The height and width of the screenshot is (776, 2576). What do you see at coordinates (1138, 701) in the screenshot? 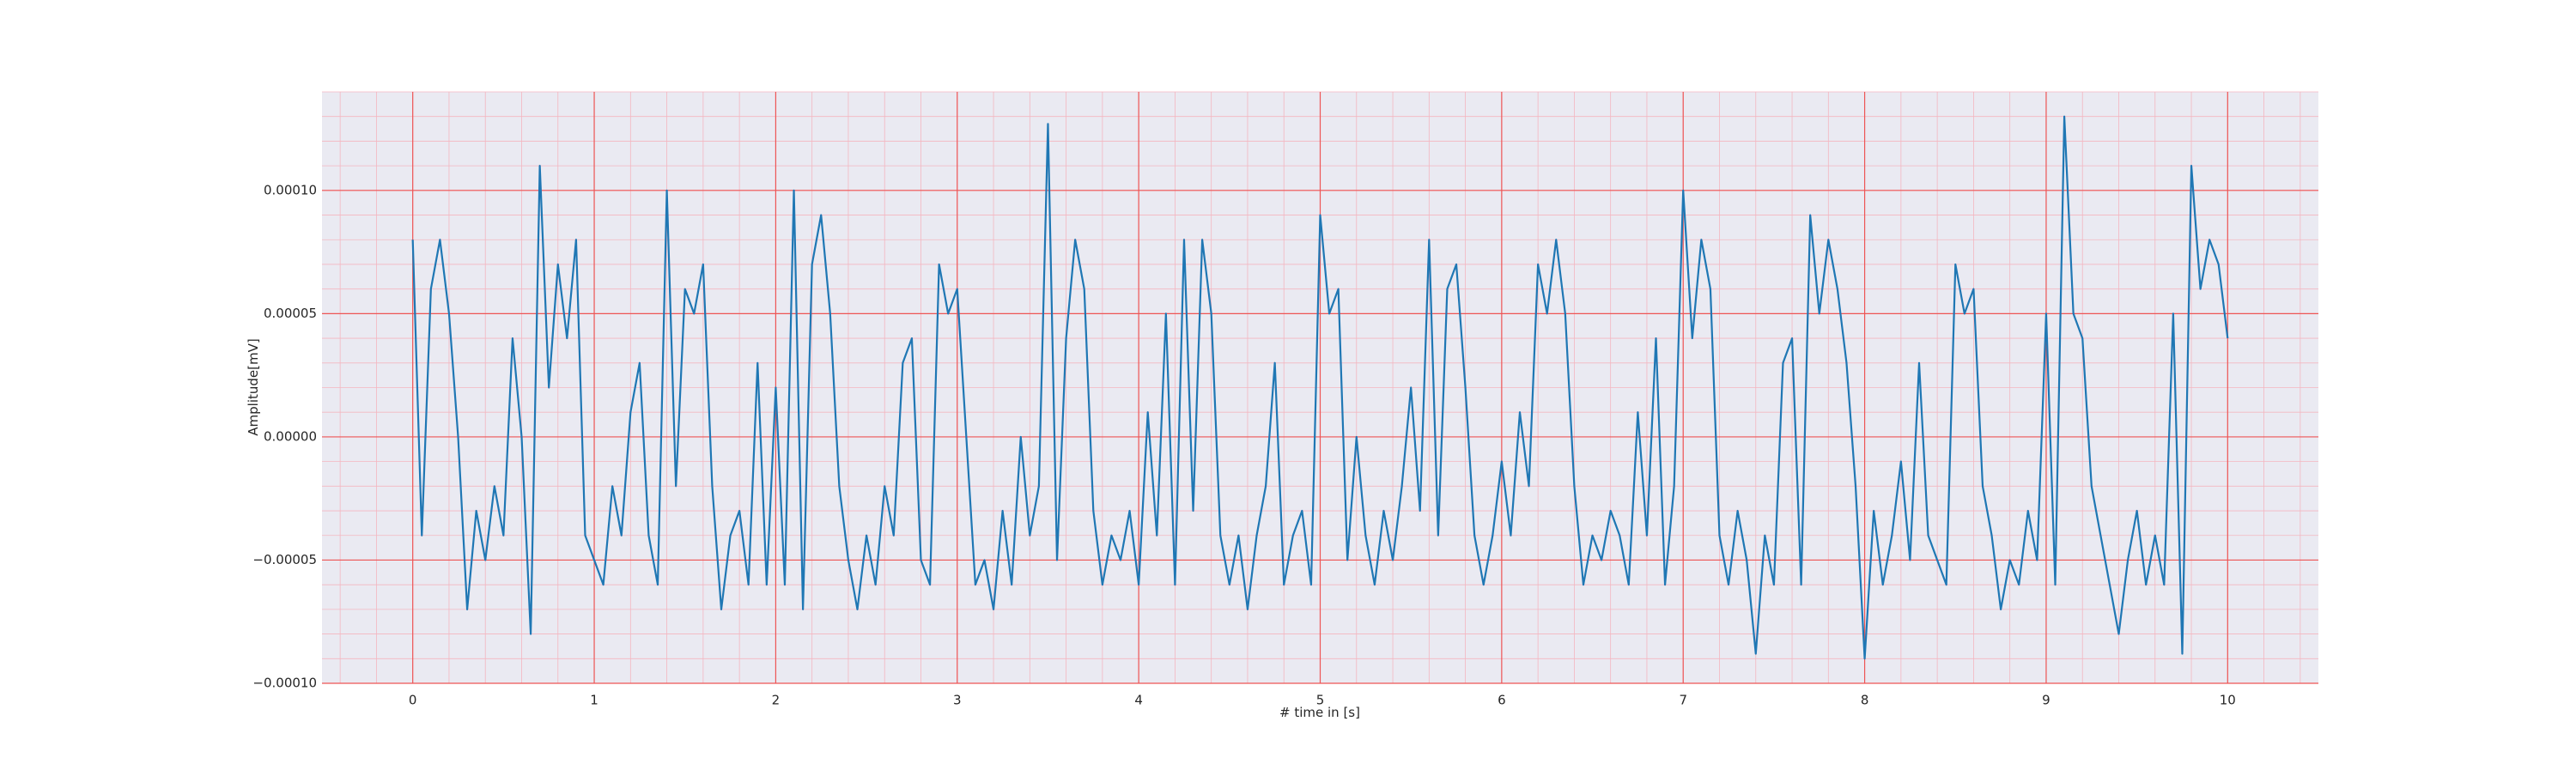
I see `x-tick-label: 4` at bounding box center [1138, 701].